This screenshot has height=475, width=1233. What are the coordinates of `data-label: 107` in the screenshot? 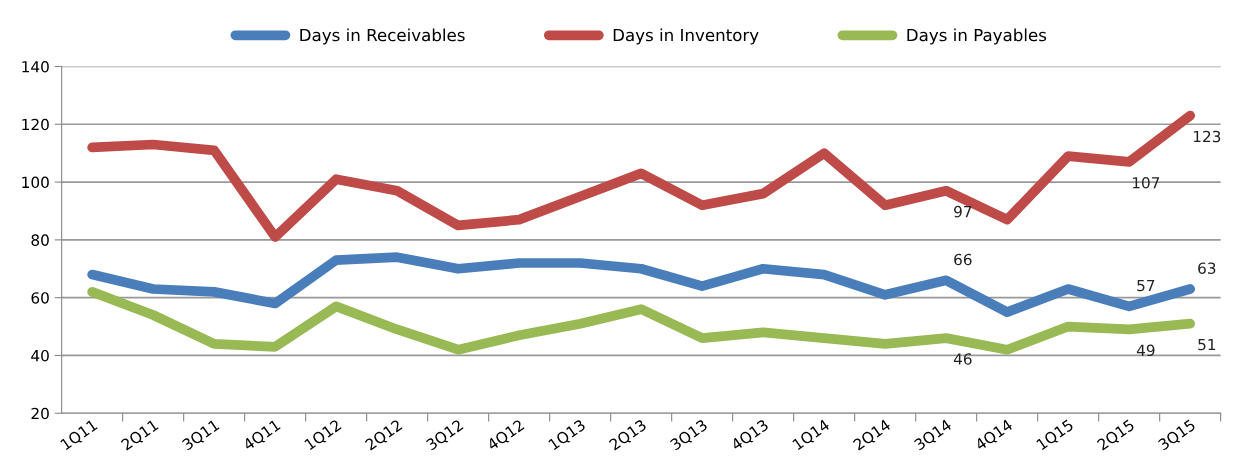 It's located at (1146, 182).